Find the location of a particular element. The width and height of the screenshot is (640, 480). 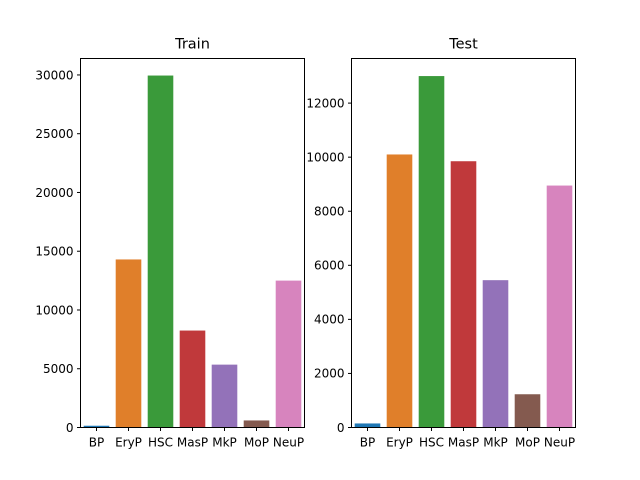

train-chart-title: Train is located at coordinates (192, 45).